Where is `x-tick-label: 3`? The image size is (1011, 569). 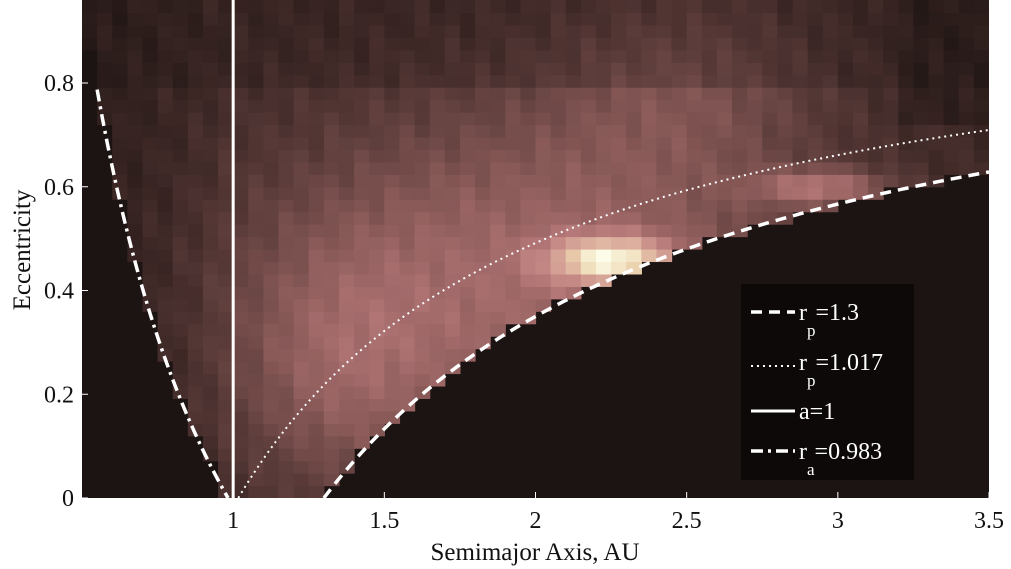 x-tick-label: 3 is located at coordinates (838, 521).